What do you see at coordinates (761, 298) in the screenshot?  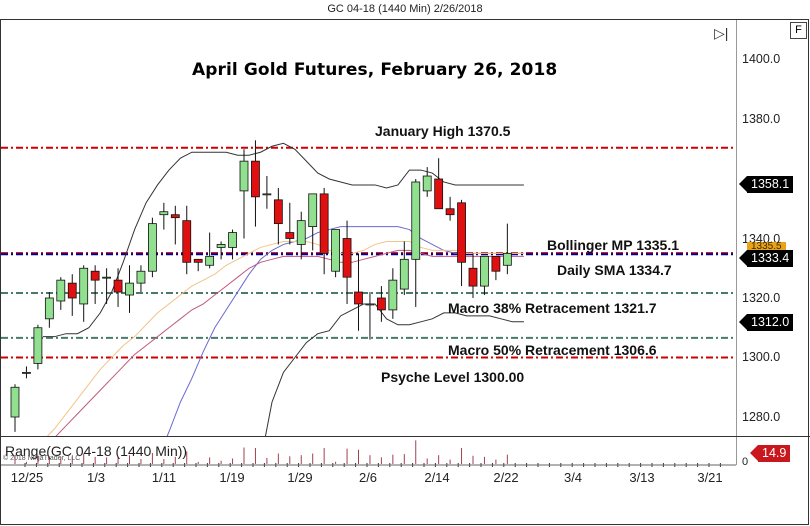 I see `y-tick-1320: 1320.0` at bounding box center [761, 298].